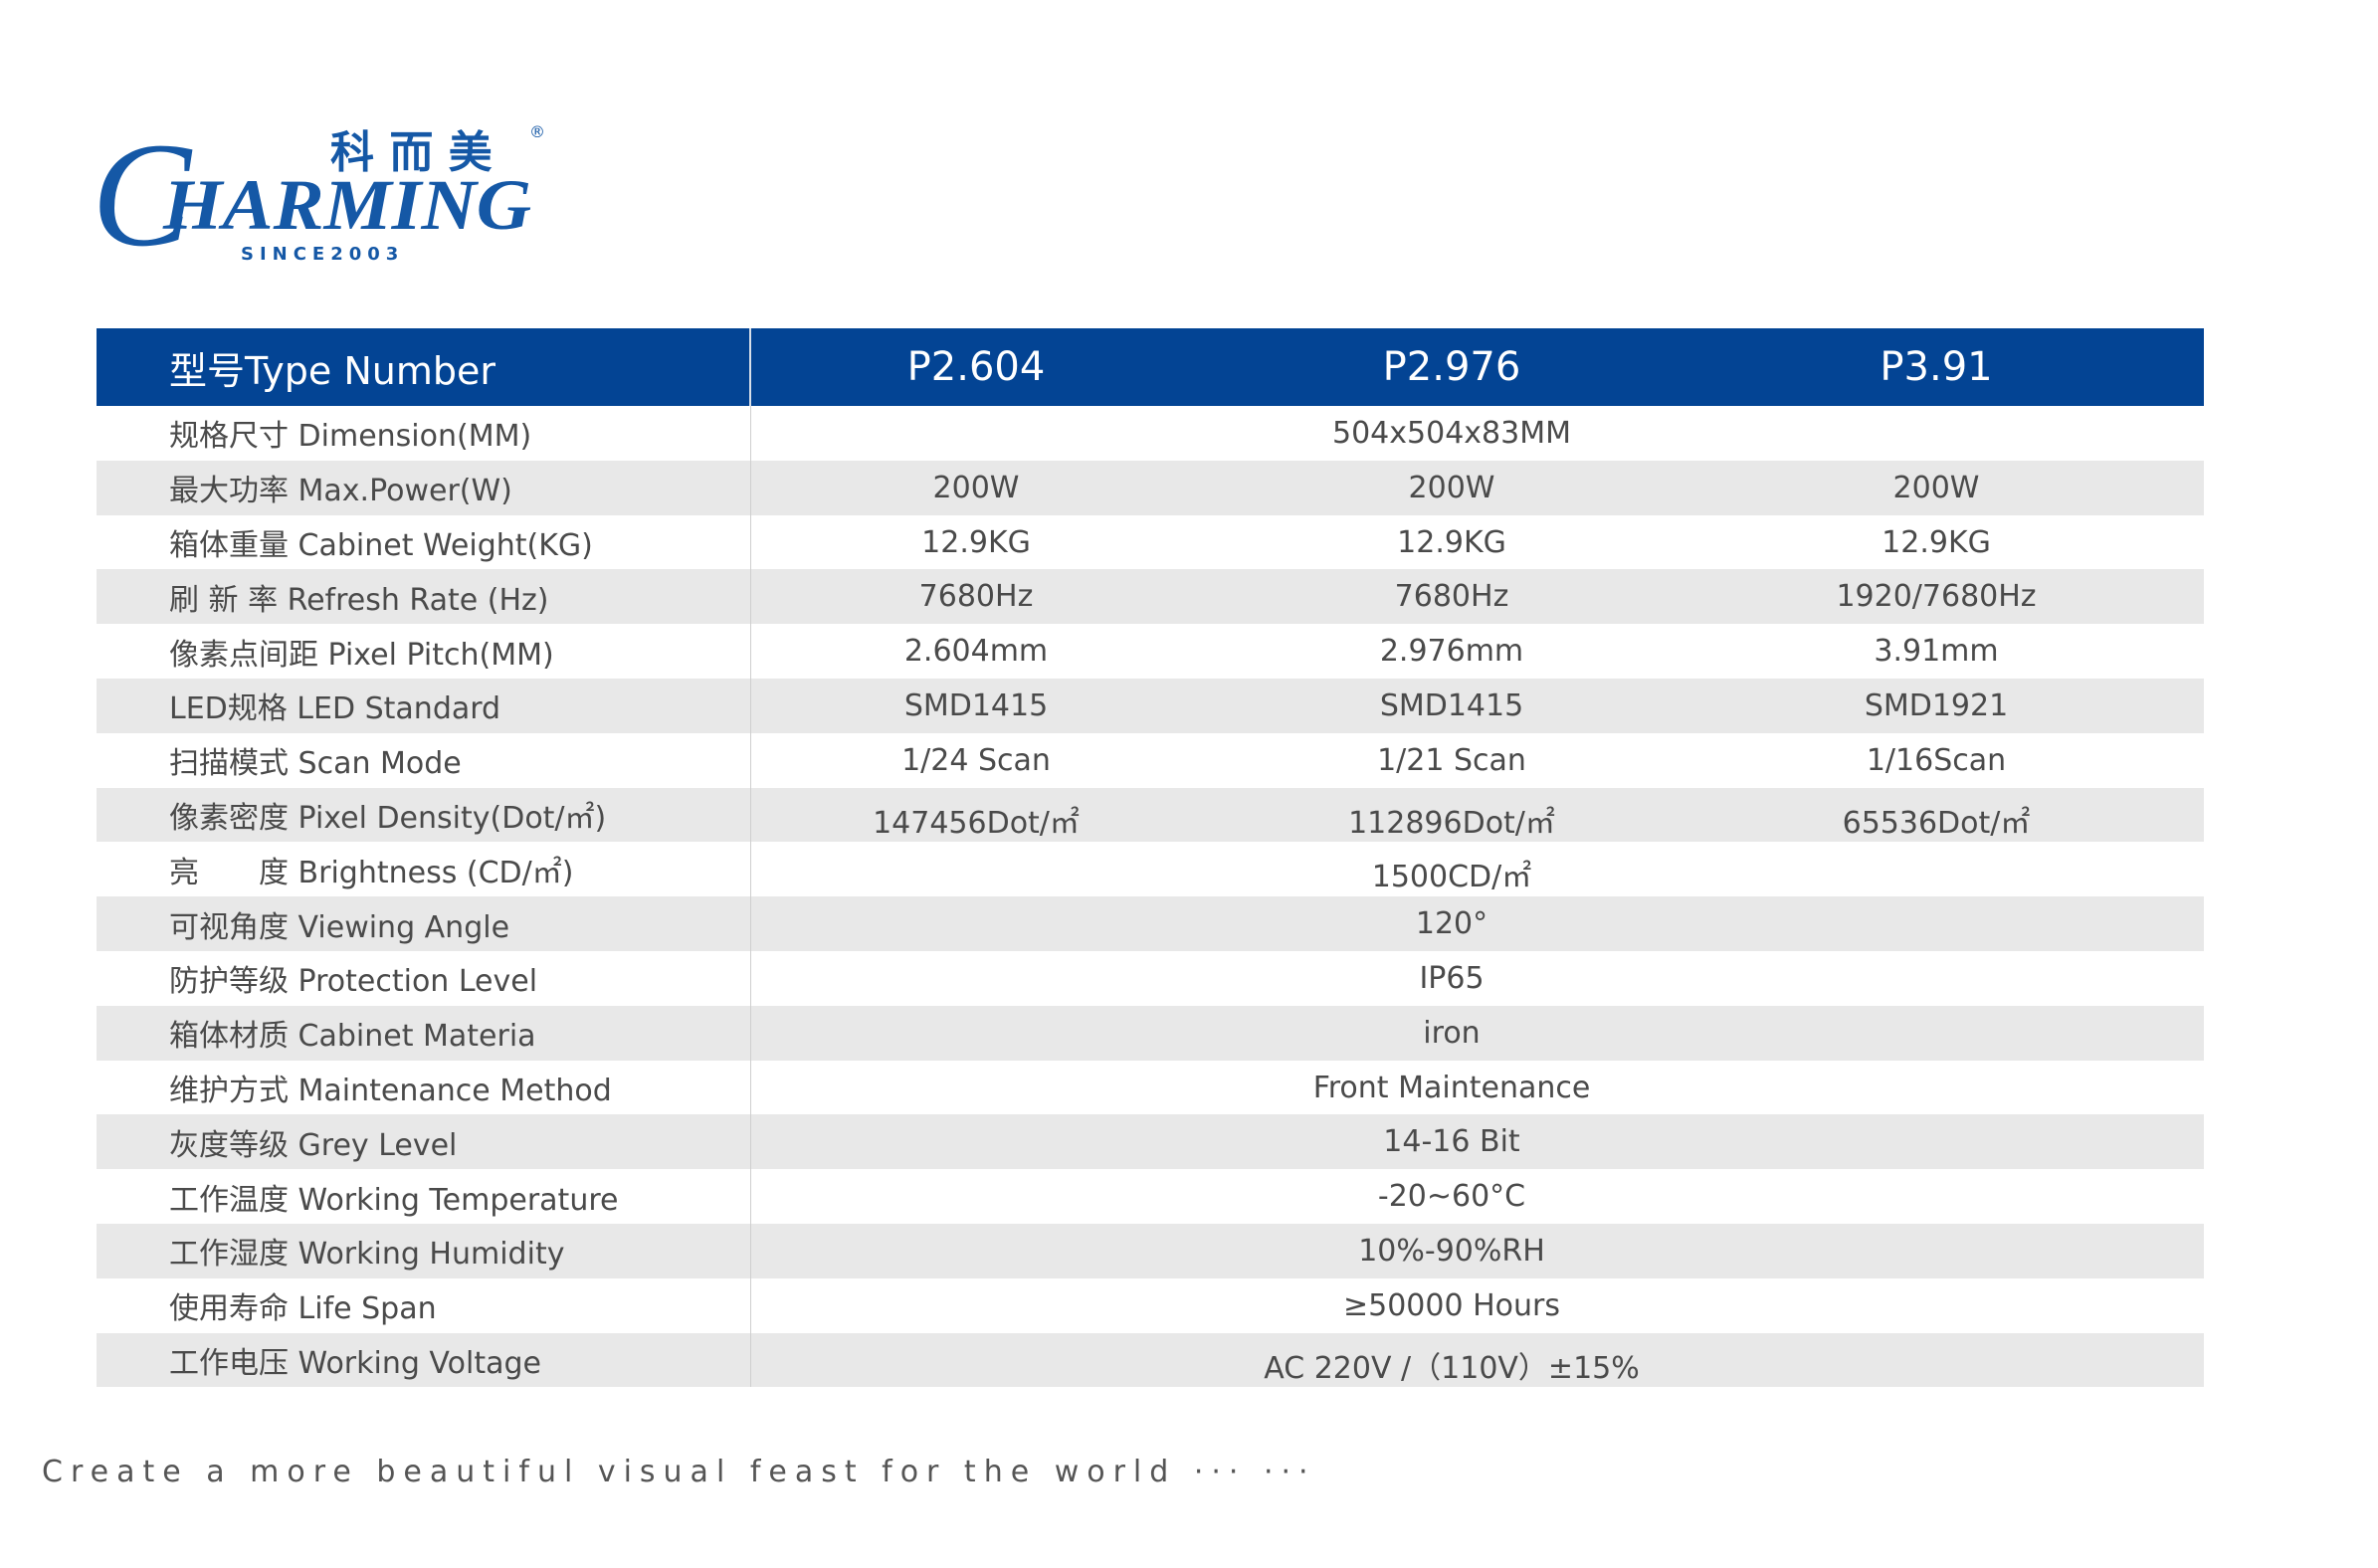 The width and height of the screenshot is (2378, 1568). What do you see at coordinates (424, 869) in the screenshot?
I see `row-label: 亮 度 Brightness (CD/㎡)` at bounding box center [424, 869].